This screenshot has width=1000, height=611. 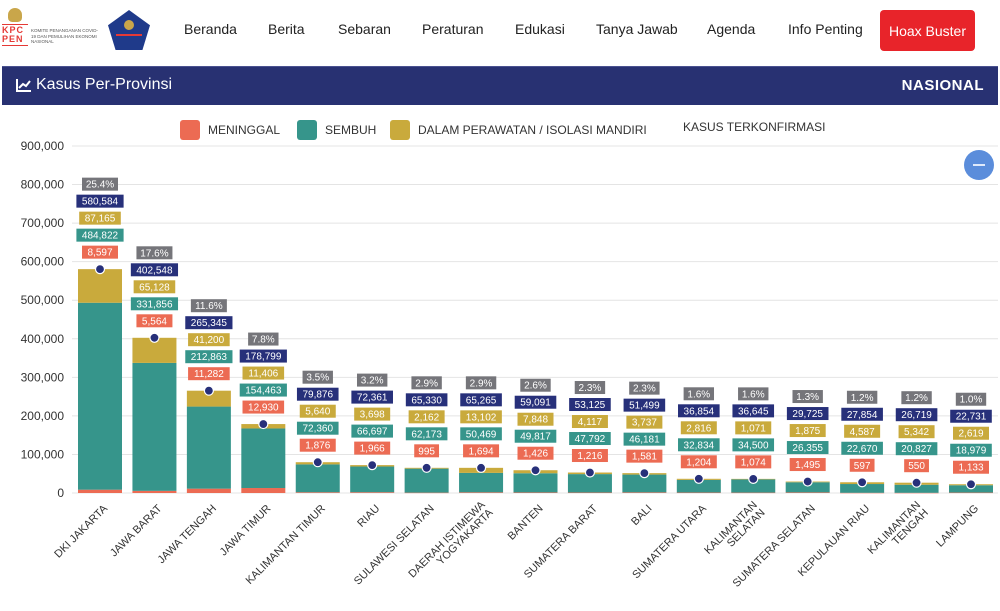 What do you see at coordinates (927, 30) in the screenshot?
I see `hoax-buster-button: Hoax Buster` at bounding box center [927, 30].